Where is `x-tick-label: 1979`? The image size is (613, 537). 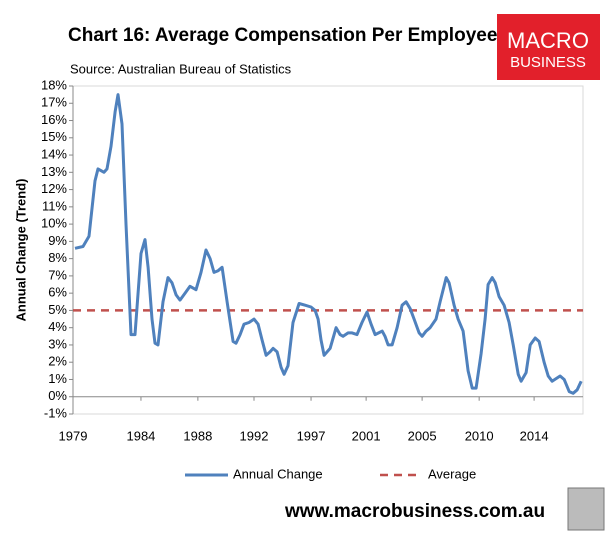
x-tick-label: 1979 is located at coordinates (73, 435).